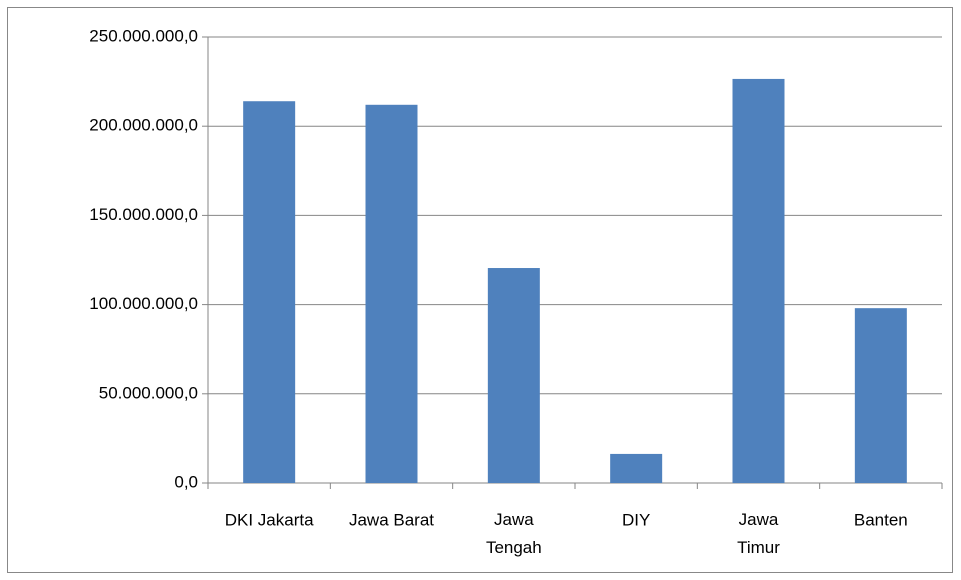 This screenshot has height=580, width=961. What do you see at coordinates (143, 125) in the screenshot?
I see `y-tick-label: 200.000.000,0` at bounding box center [143, 125].